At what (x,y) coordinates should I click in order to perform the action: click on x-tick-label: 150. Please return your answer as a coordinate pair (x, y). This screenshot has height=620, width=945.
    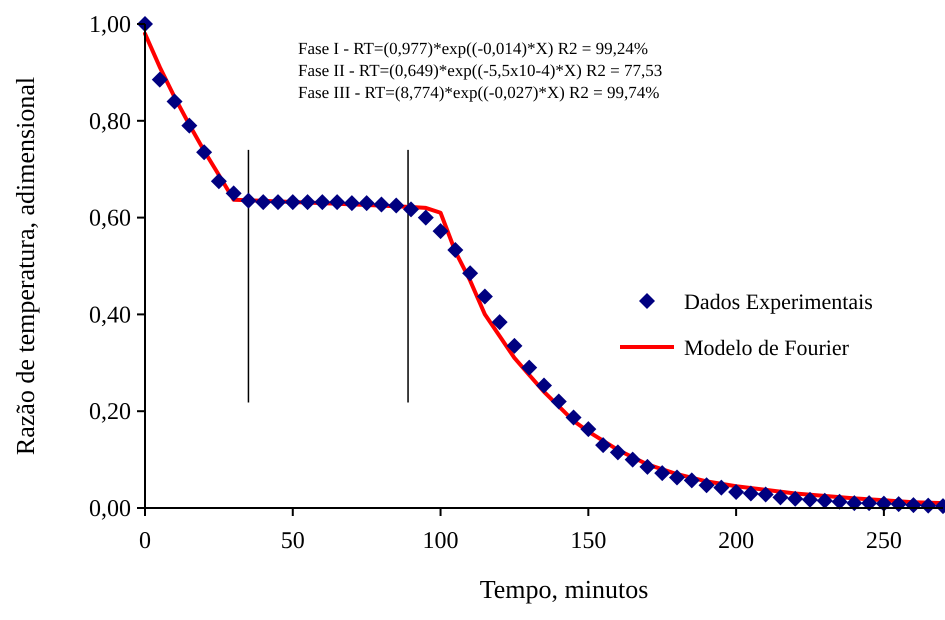
    Looking at the image, I should click on (588, 541).